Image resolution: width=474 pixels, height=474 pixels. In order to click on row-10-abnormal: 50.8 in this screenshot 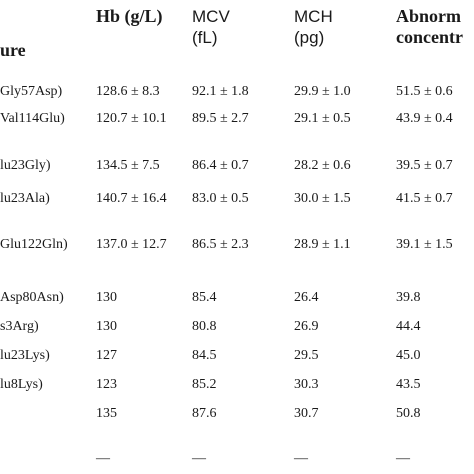, I will do `click(408, 413)`.